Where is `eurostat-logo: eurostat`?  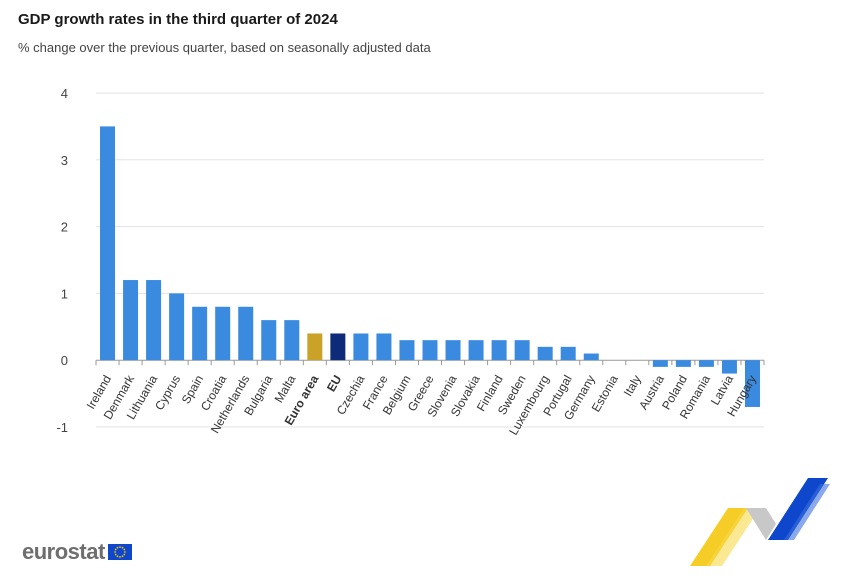 eurostat-logo: eurostat is located at coordinates (77, 552).